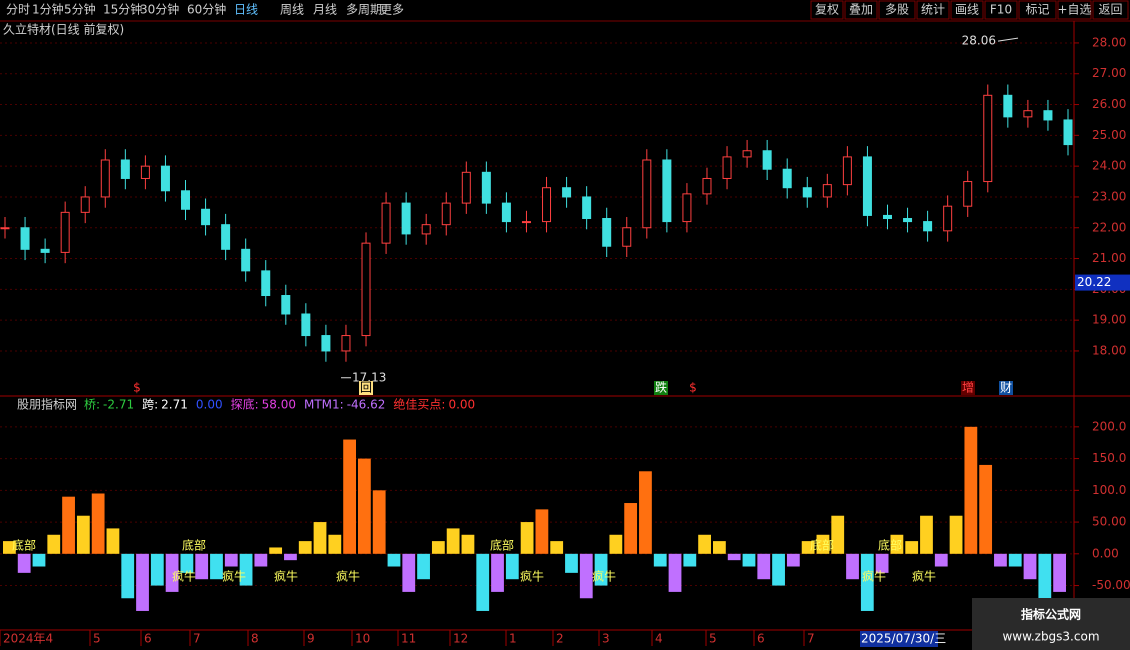 The height and width of the screenshot is (650, 1130). What do you see at coordinates (897, 10) in the screenshot?
I see `action-button: 多股` at bounding box center [897, 10].